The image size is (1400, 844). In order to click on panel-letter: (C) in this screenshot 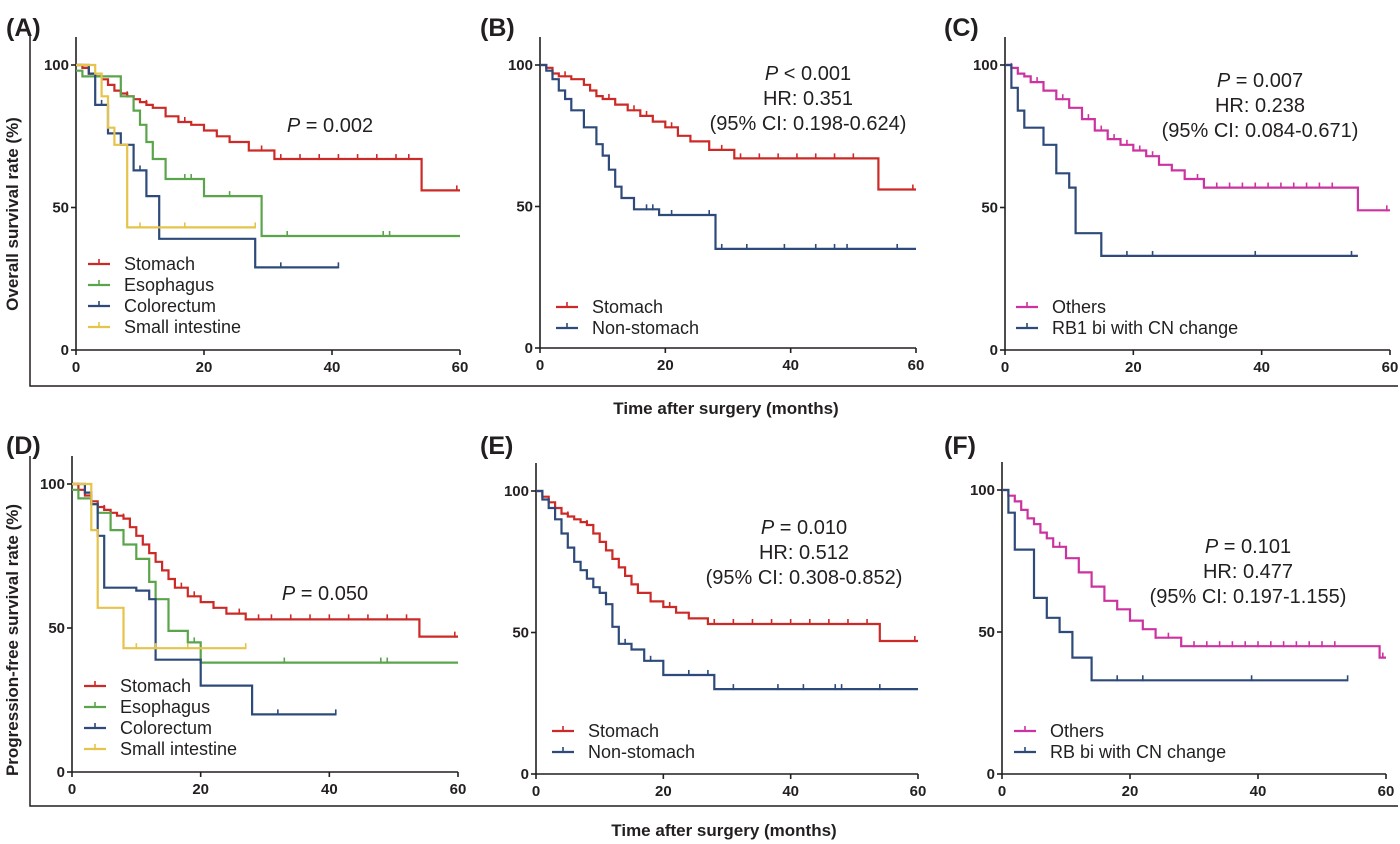, I will do `click(961, 28)`.